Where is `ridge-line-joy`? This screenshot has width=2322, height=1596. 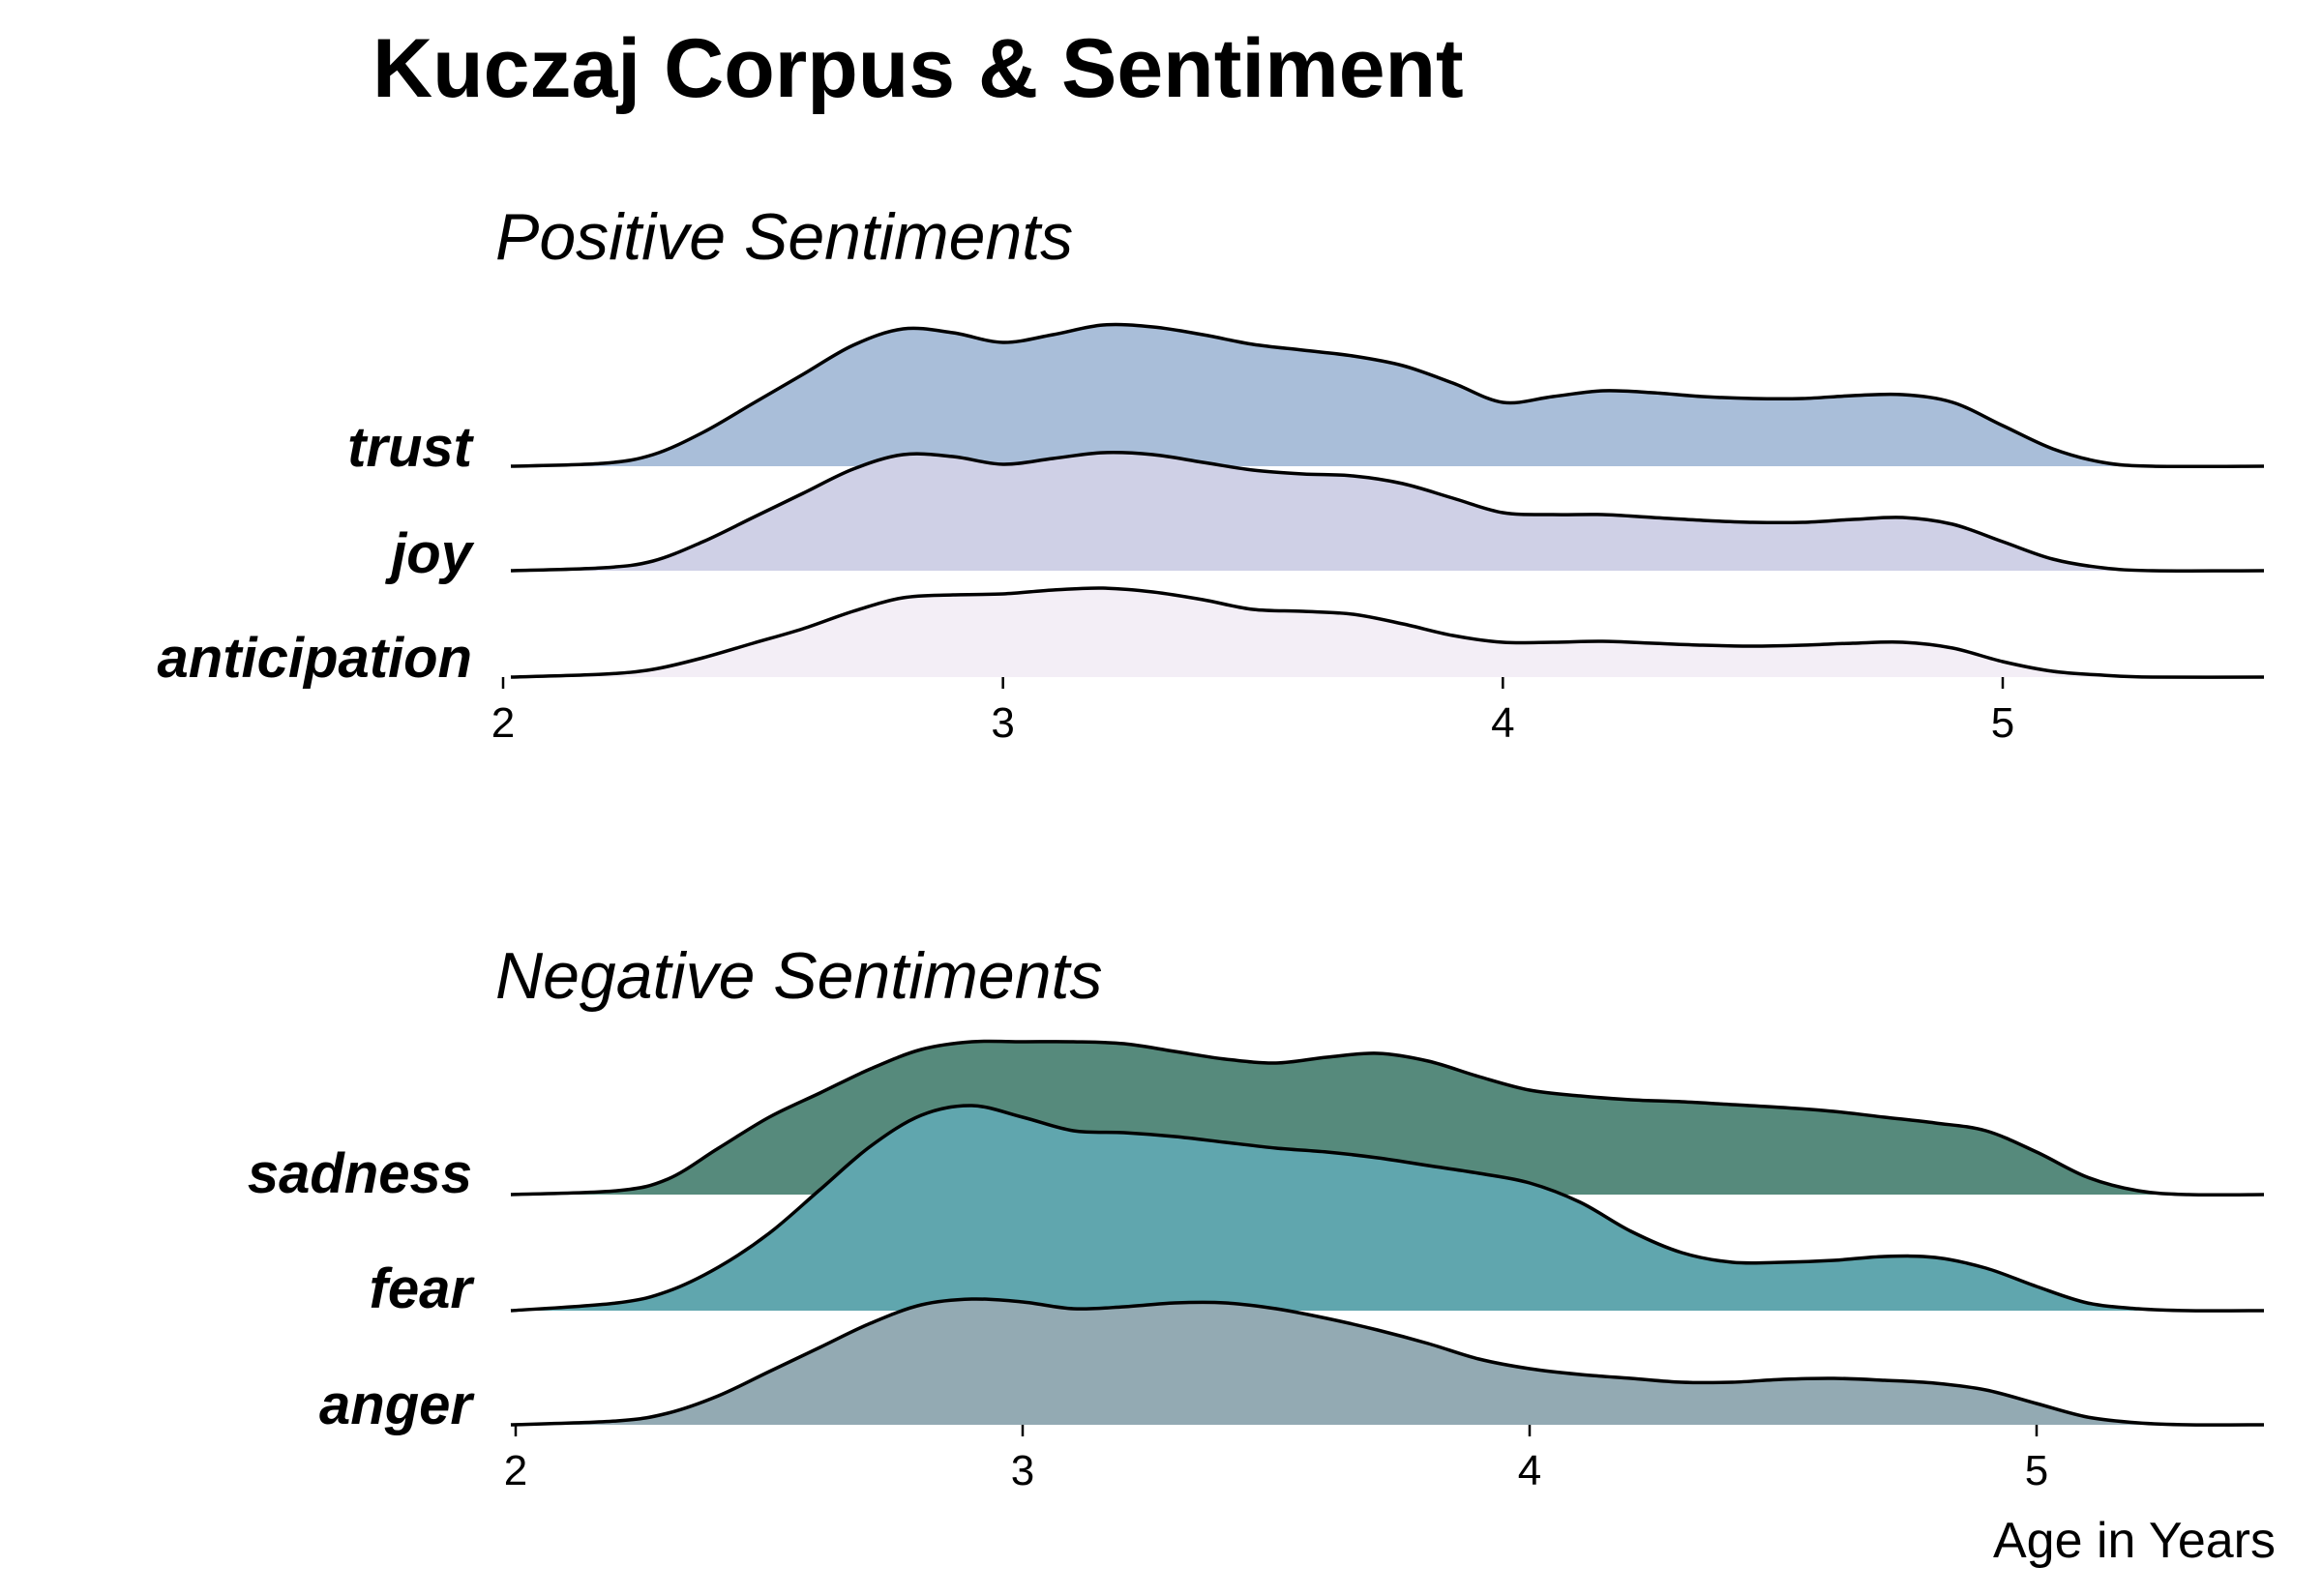
ridge-line-joy is located at coordinates (1387, 512).